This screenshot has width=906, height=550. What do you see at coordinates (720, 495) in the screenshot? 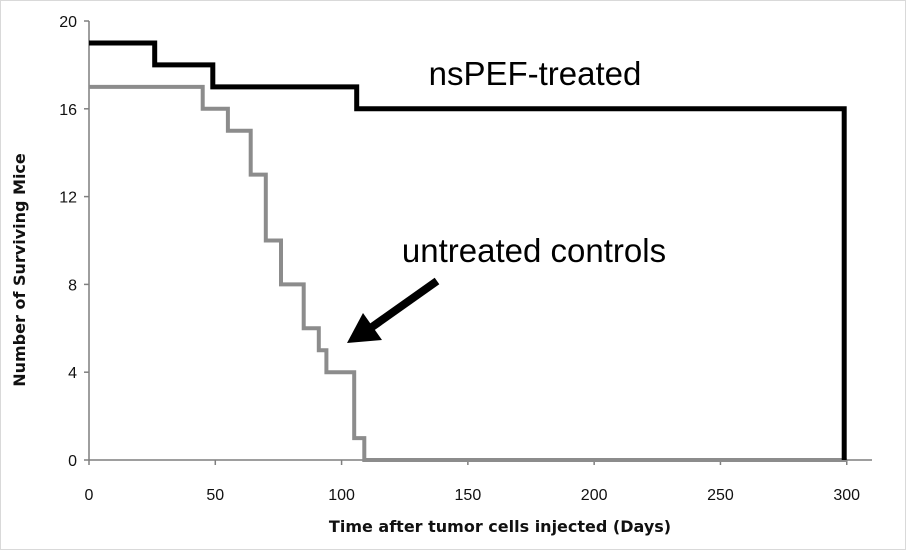
I see `x-tick-label: 250` at bounding box center [720, 495].